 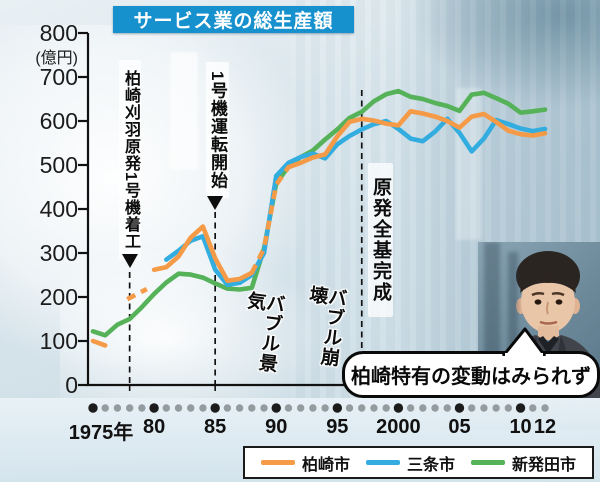 What do you see at coordinates (380, 240) in the screenshot?
I see `annotation-all-units-complete: 原発全基完成` at bounding box center [380, 240].